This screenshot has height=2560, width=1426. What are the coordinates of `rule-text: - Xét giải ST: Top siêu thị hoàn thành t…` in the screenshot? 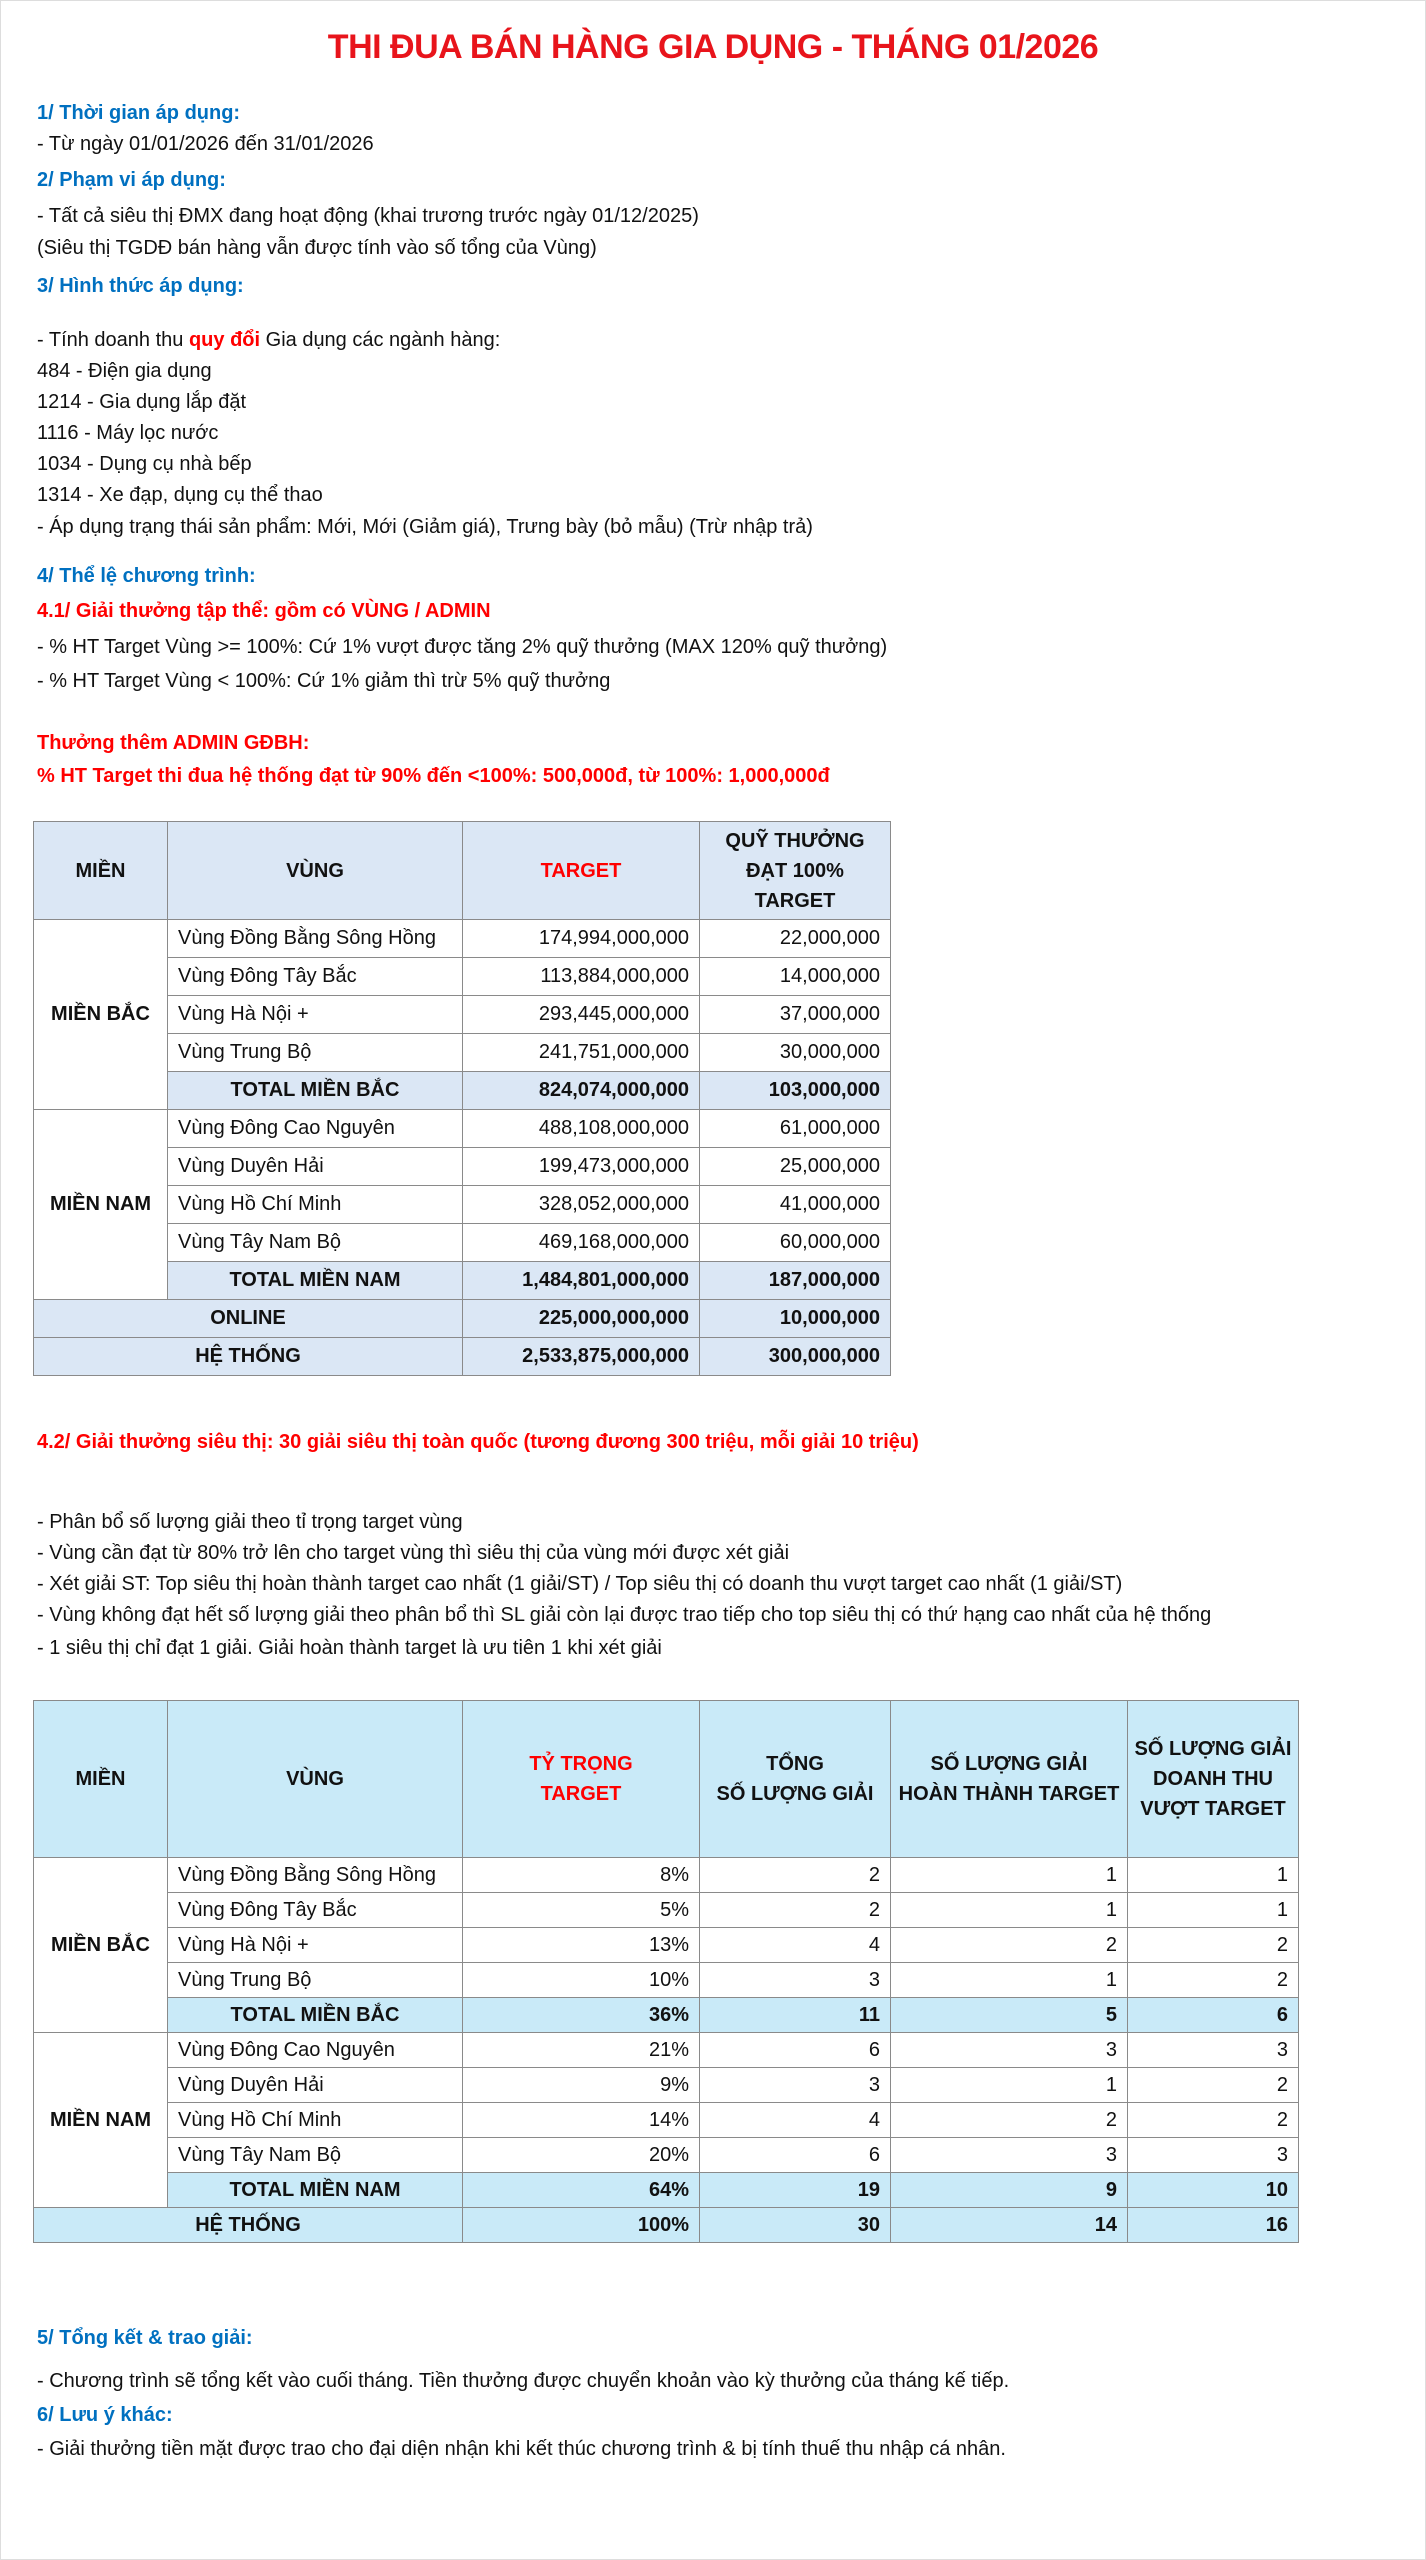 It's located at (580, 1584).